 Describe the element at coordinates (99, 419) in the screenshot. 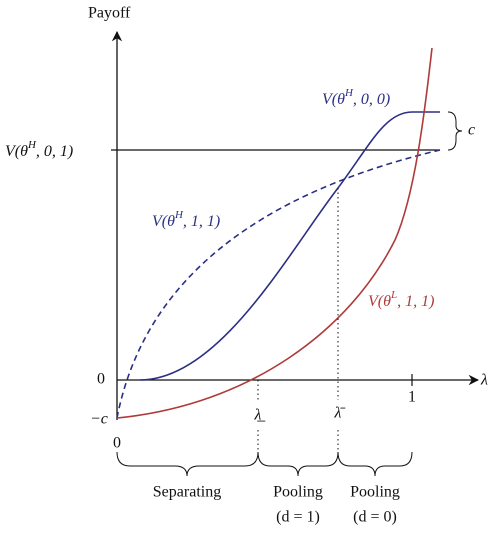

I see `minus-c: −c` at that location.